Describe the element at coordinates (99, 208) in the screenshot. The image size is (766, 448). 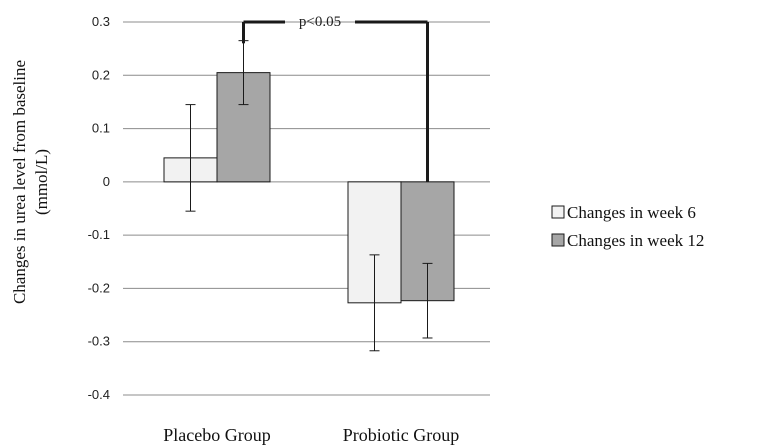
I see `y-tick-labels: 0.3 0.2 0.1 0 -0.1 -0.2 -0.3 -0.4` at that location.